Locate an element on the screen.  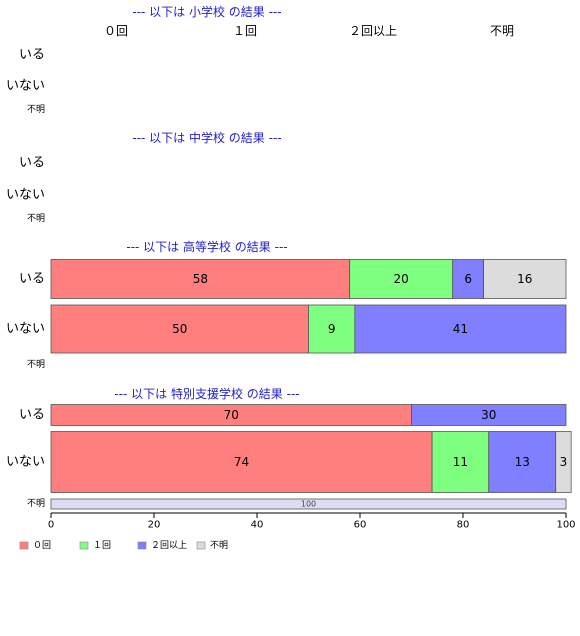
data-label: 30 is located at coordinates (488, 415).